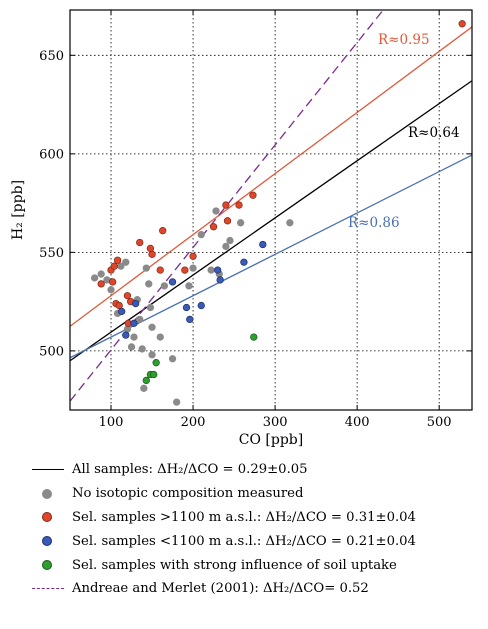 The height and width of the screenshot is (629, 488). Describe the element at coordinates (404, 40) in the screenshot. I see `fit-label: R≈0.95` at that location.